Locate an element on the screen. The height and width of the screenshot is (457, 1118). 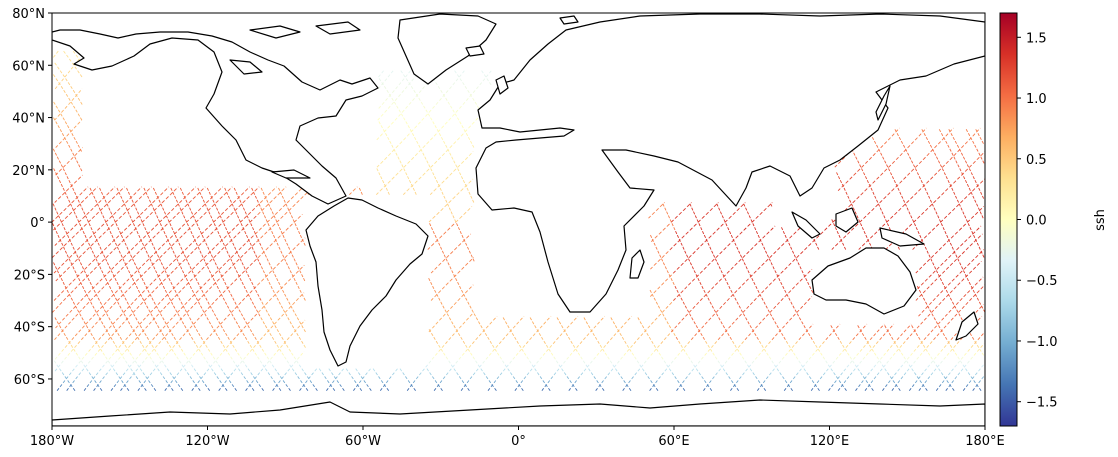
lat-tick-label: 20°N is located at coordinates (28, 171).